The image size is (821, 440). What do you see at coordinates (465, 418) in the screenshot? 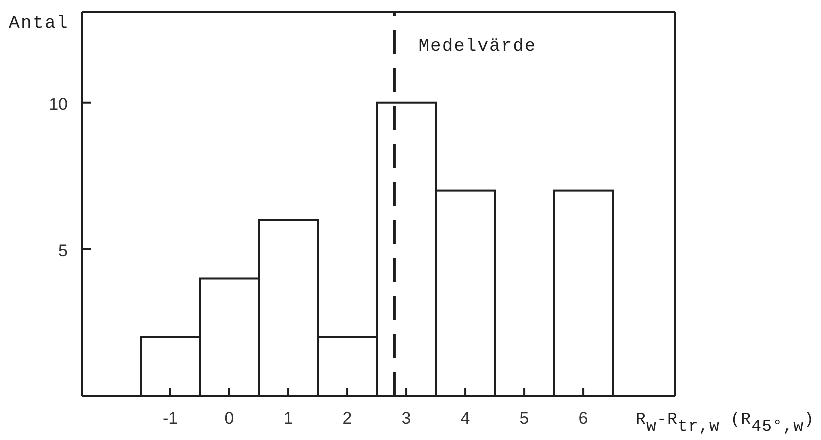
I see `x-tick-label: 4` at bounding box center [465, 418].